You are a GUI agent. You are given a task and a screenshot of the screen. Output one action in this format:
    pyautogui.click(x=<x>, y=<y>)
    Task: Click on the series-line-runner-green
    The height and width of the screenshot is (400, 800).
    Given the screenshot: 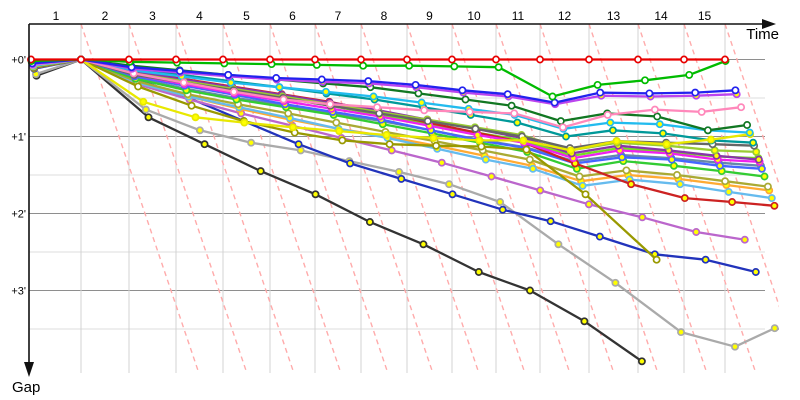 What is the action you would take?
    pyautogui.click(x=378, y=78)
    